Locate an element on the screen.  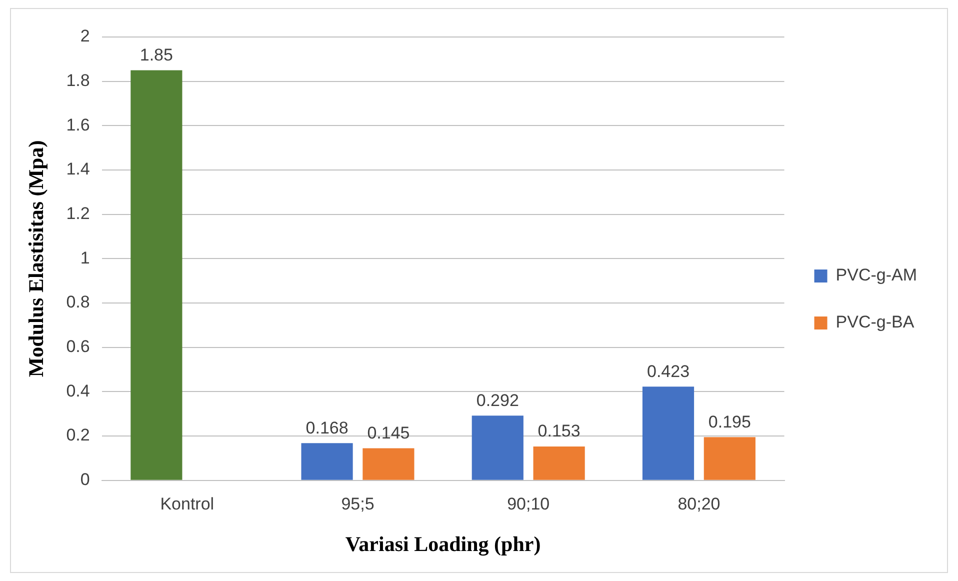
y-tick-label: 1.6 is located at coordinates (78, 124).